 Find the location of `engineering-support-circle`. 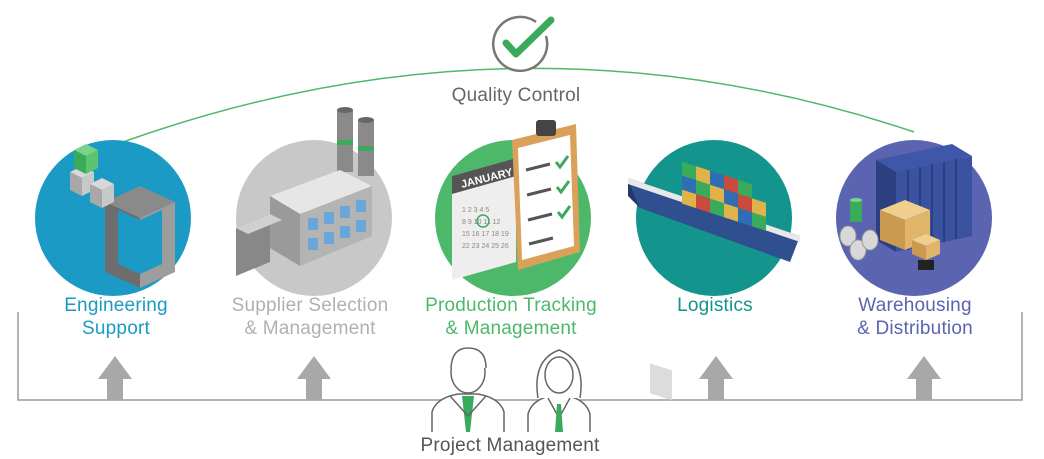

engineering-support-circle is located at coordinates (113, 218).